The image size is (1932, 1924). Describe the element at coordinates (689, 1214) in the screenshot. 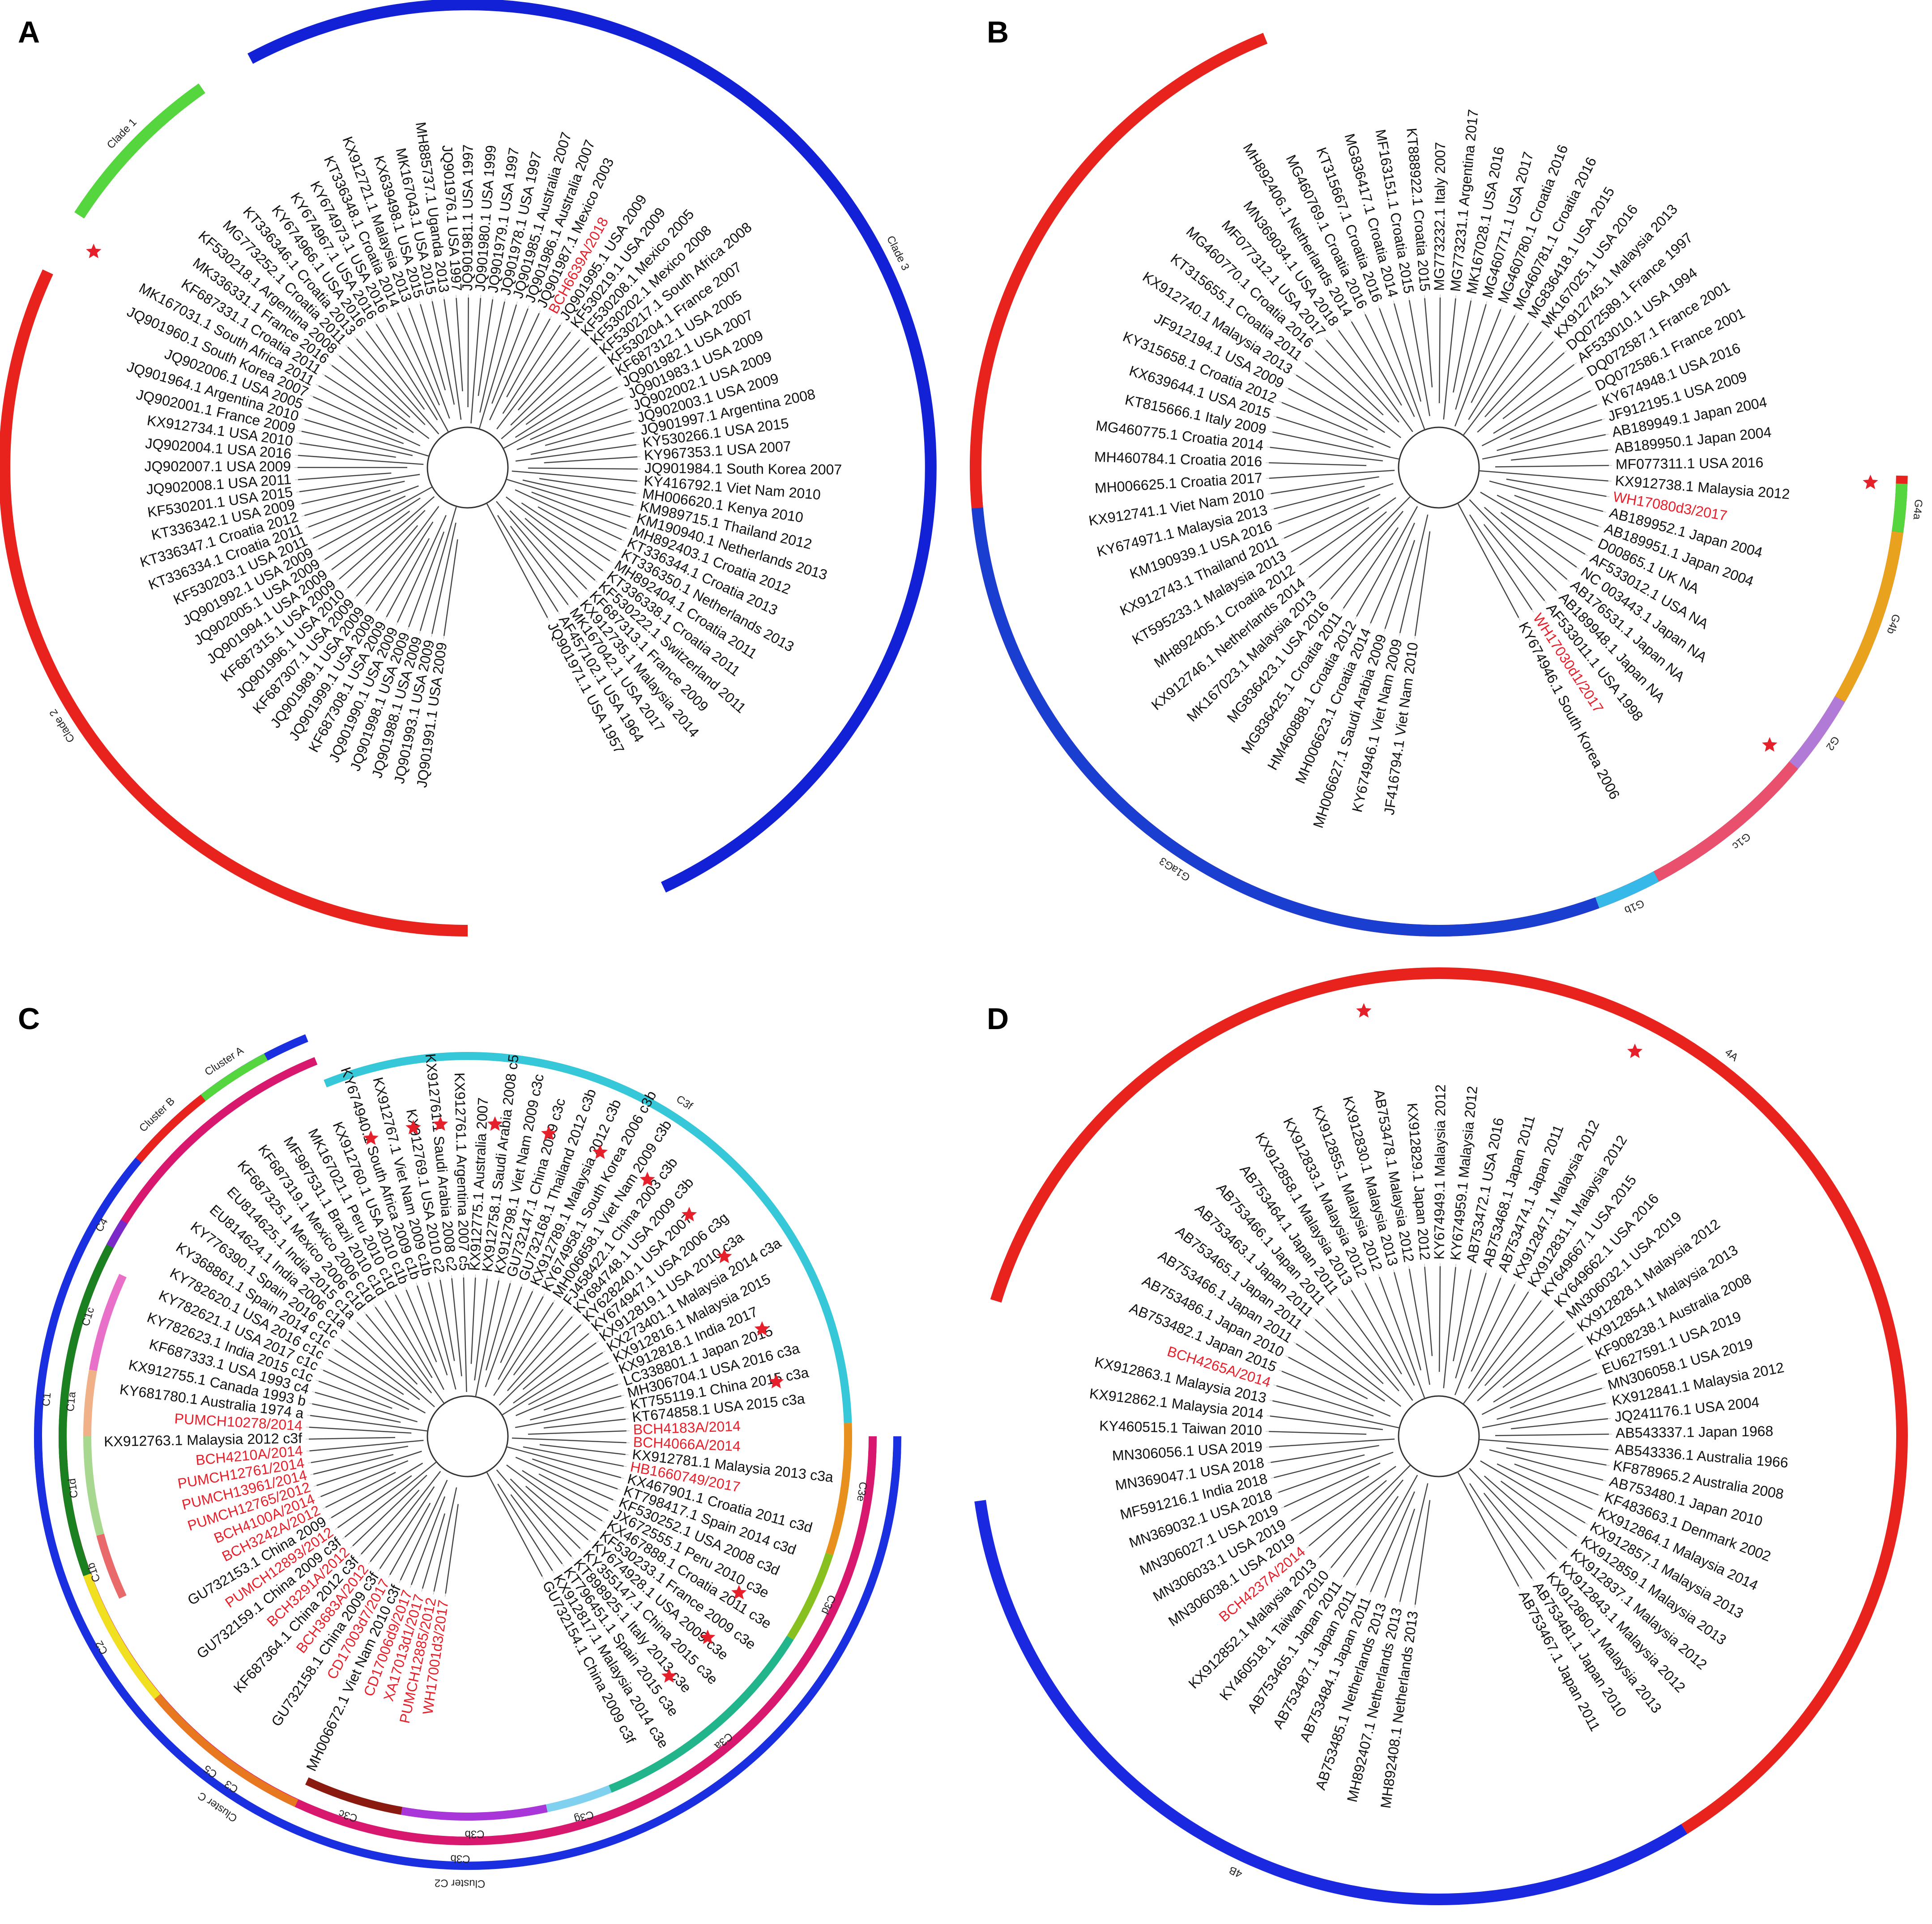

I see `highlight-star-icon` at that location.